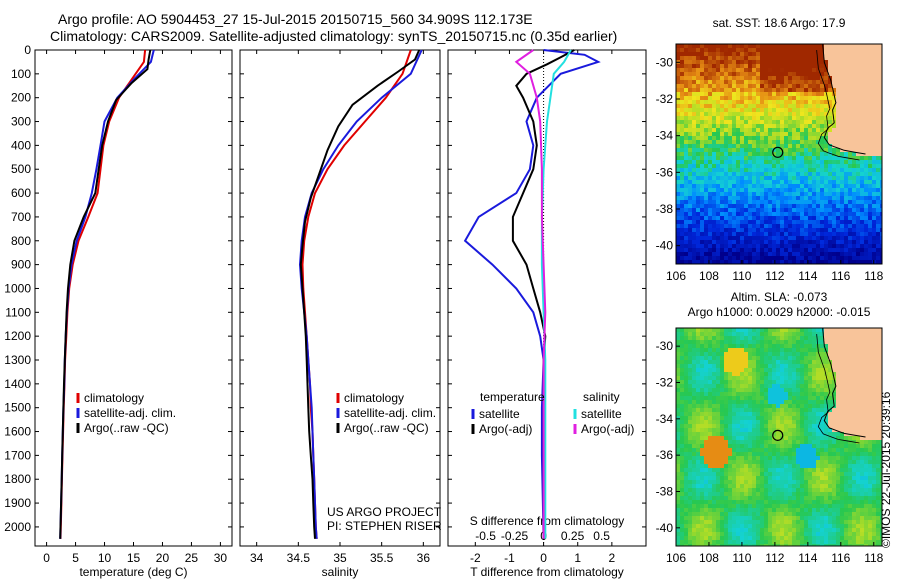 The width and height of the screenshot is (900, 580). What do you see at coordinates (133, 572) in the screenshot?
I see `x-axis-label: temperature (deg C)` at bounding box center [133, 572].